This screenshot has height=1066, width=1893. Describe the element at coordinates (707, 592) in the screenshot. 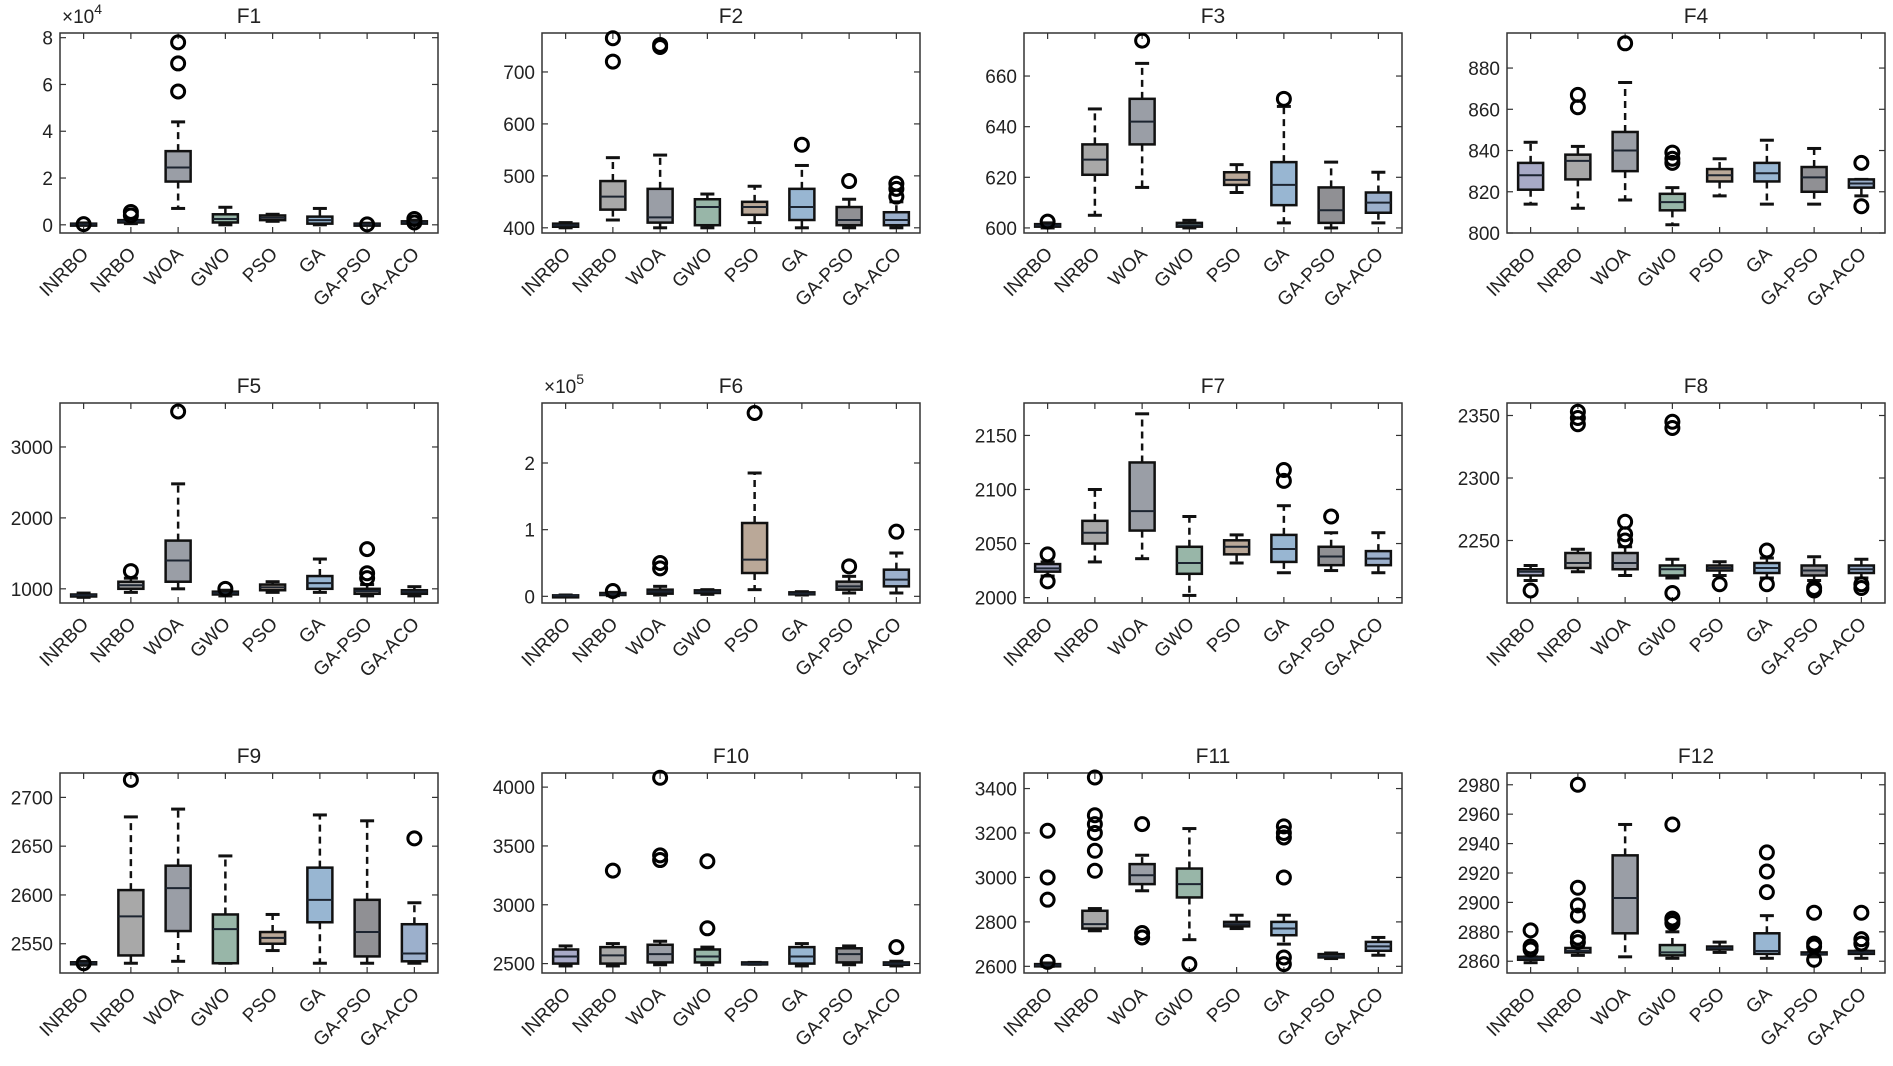

I see `box-gwo` at that location.